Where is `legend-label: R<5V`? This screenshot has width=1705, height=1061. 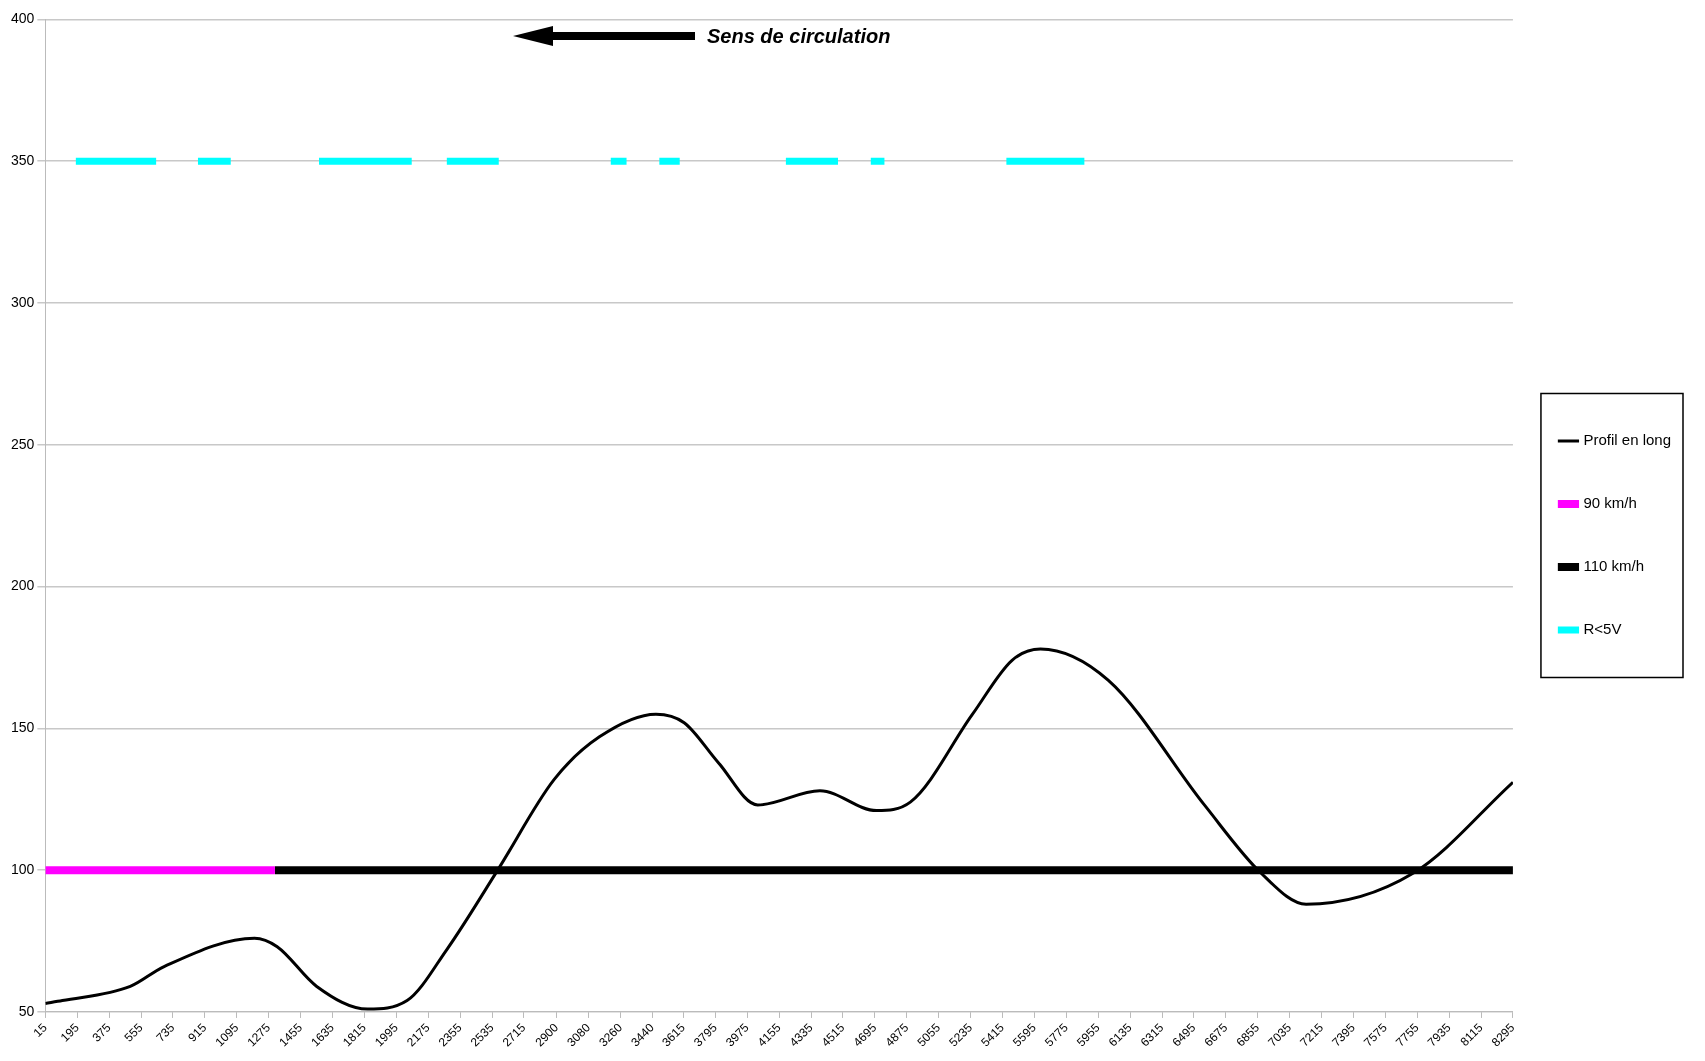 legend-label: R<5V is located at coordinates (1602, 629).